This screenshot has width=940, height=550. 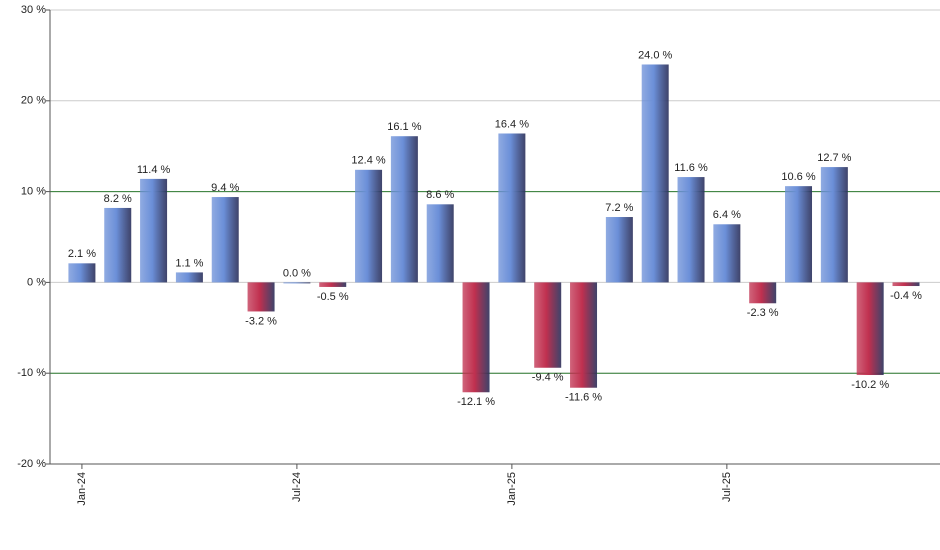 I want to click on y-tick-label: 10 %, so click(x=33, y=192).